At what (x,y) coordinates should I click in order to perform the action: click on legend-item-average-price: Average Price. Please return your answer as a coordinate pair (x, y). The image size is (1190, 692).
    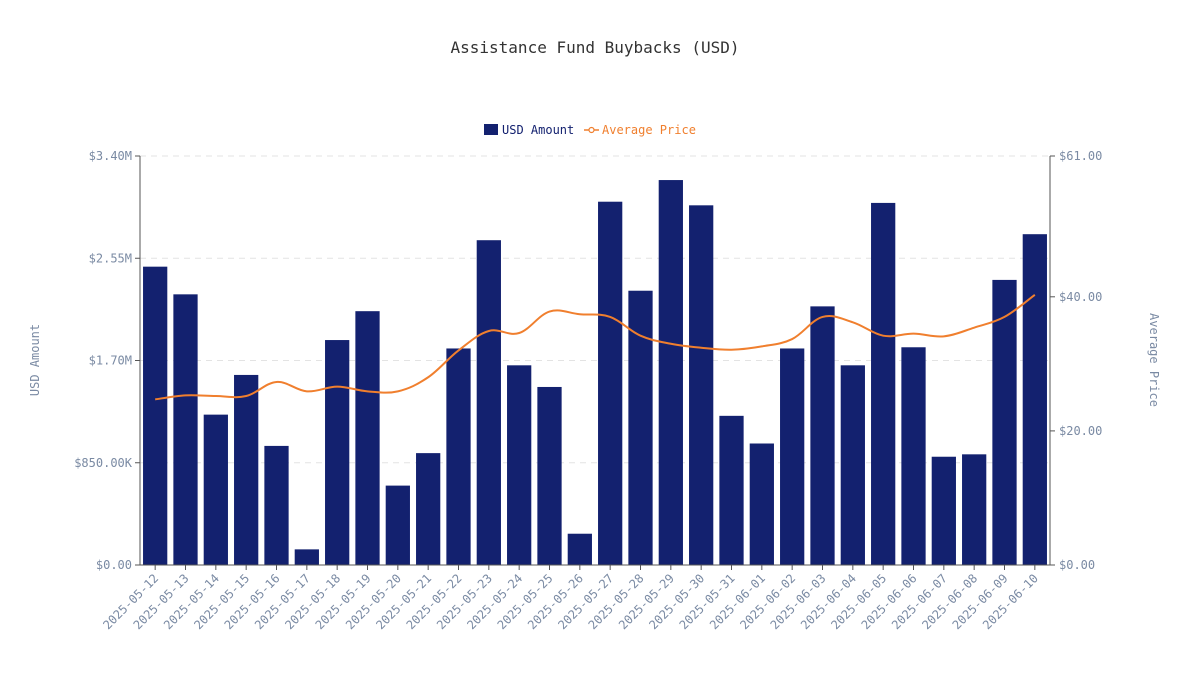
    Looking at the image, I should click on (640, 130).